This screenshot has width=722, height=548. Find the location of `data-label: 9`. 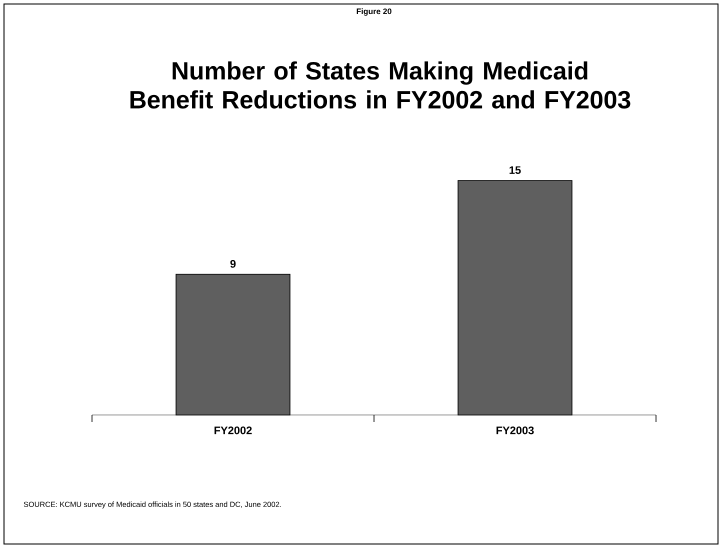

data-label: 9 is located at coordinates (233, 264).